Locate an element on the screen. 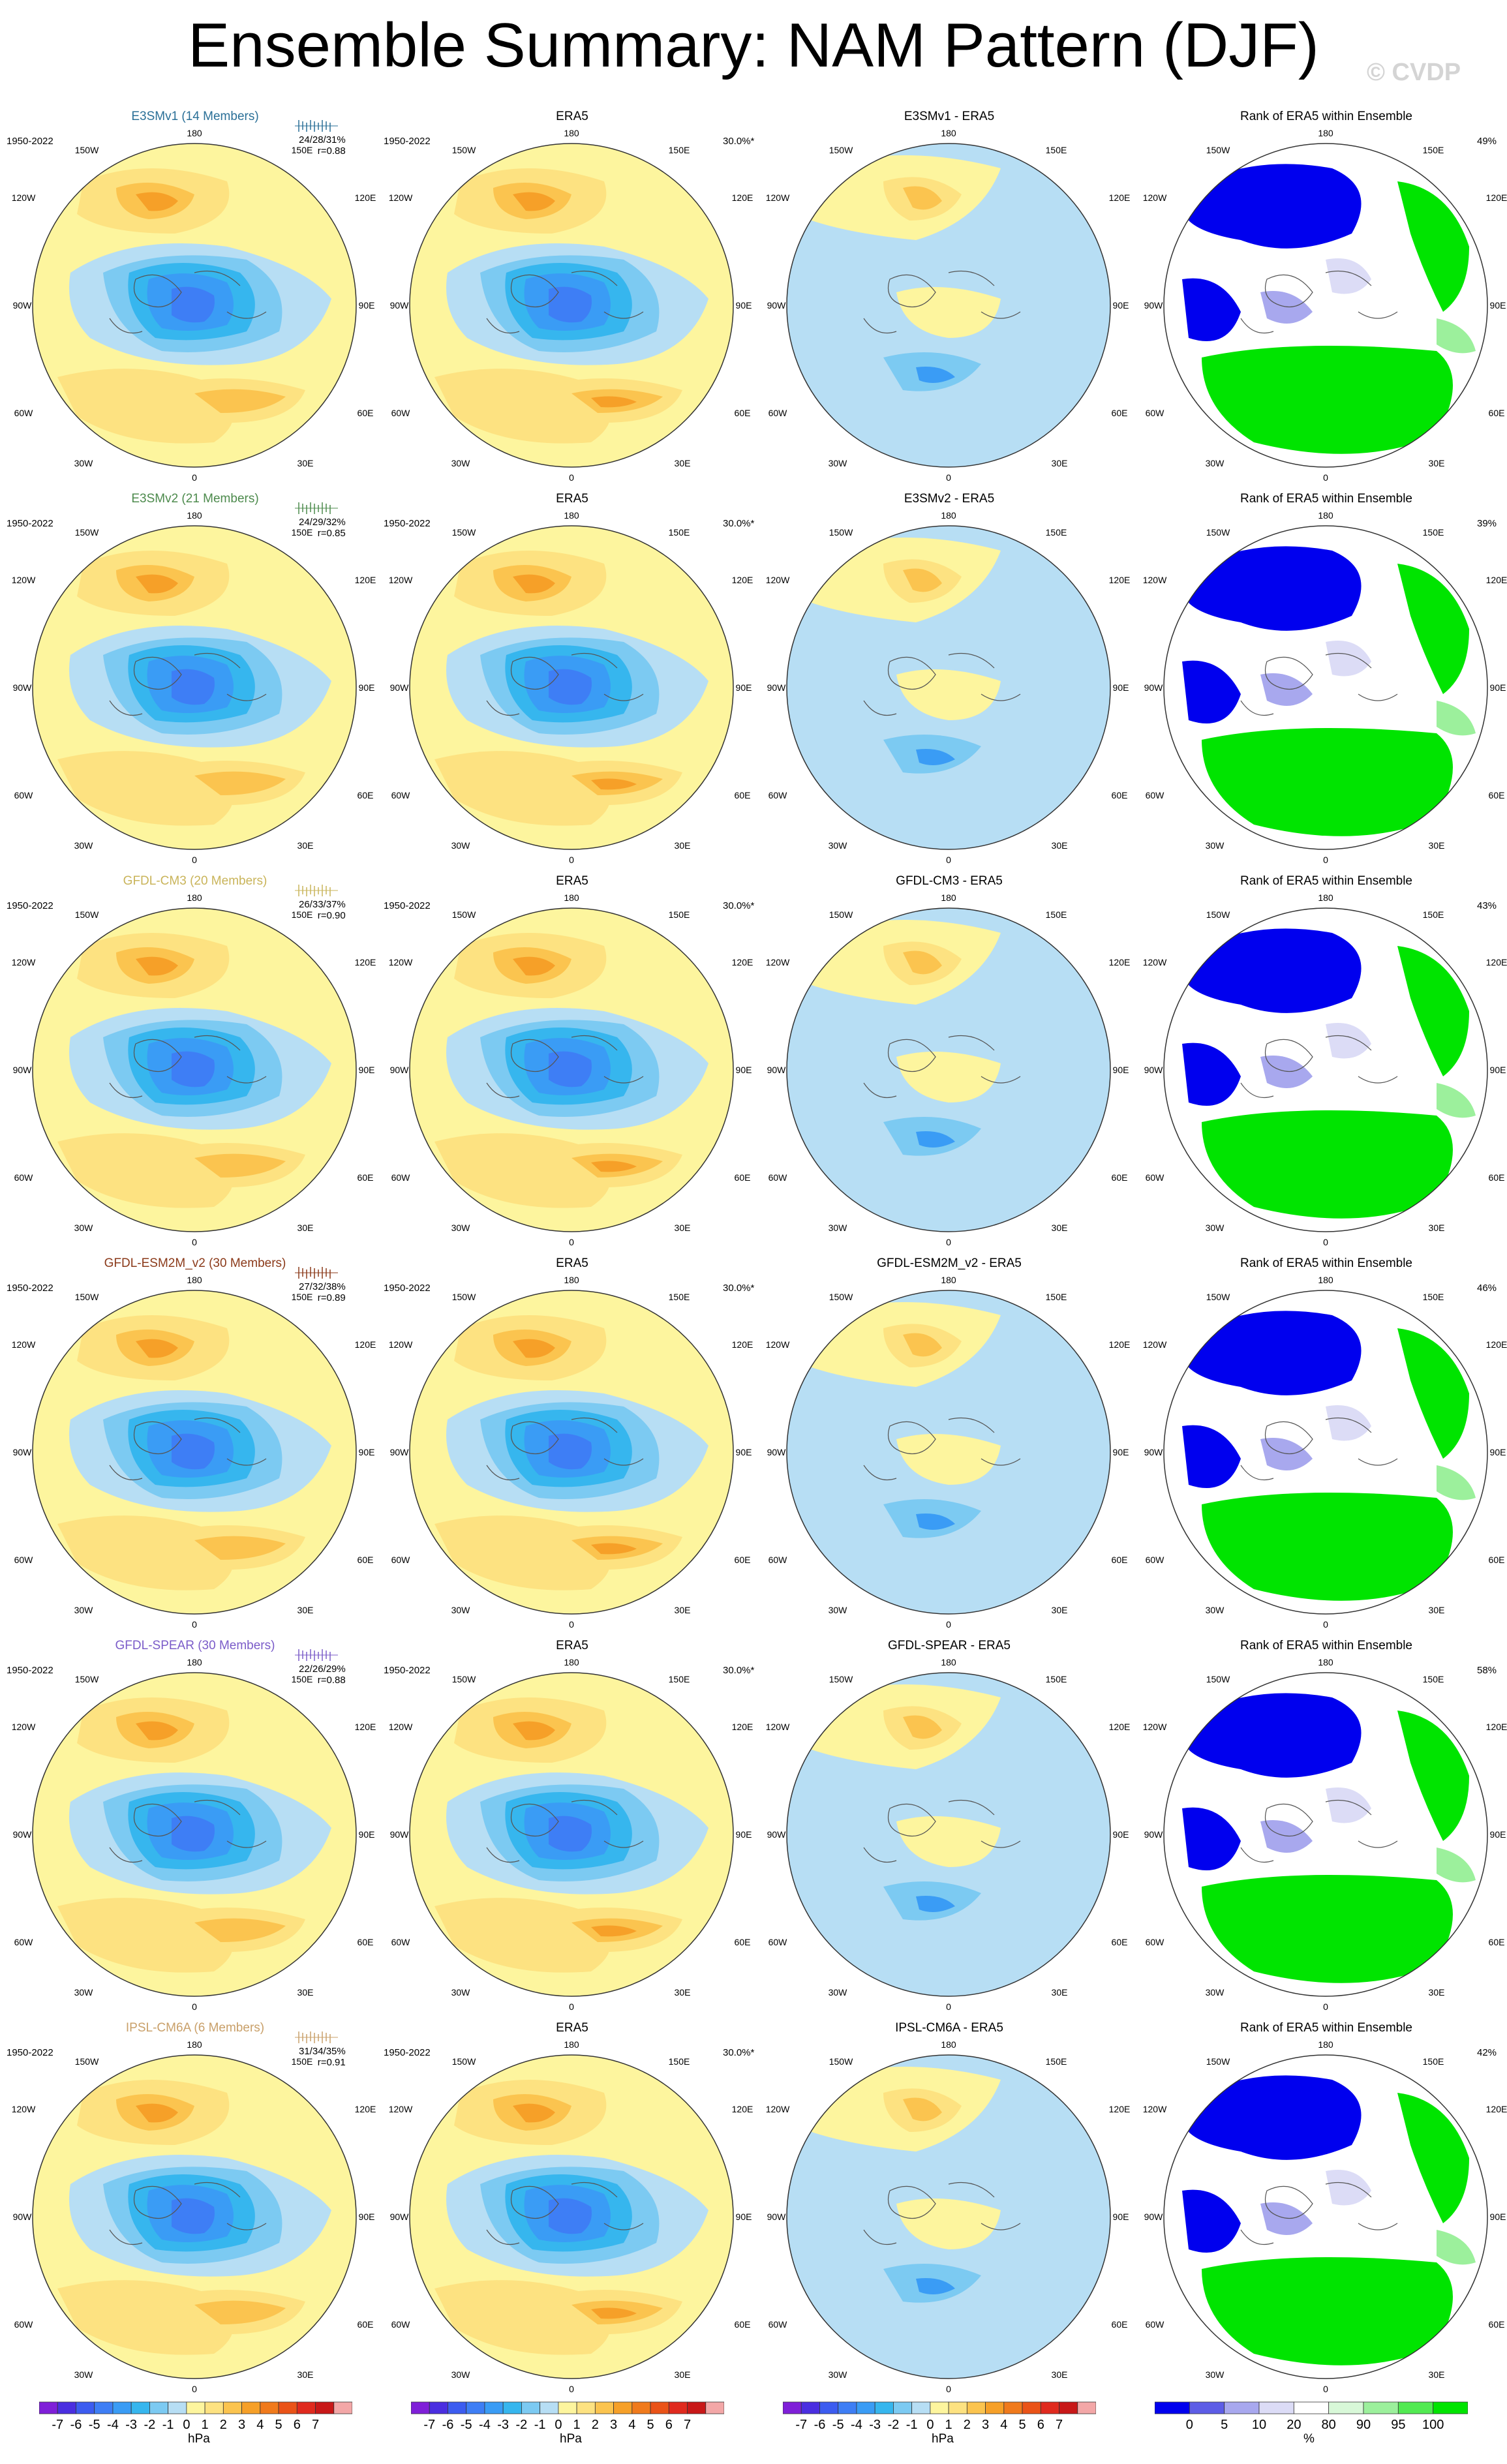 Image resolution: width=1507 pixels, height=2464 pixels. obs-title: ERA5 is located at coordinates (572, 881).